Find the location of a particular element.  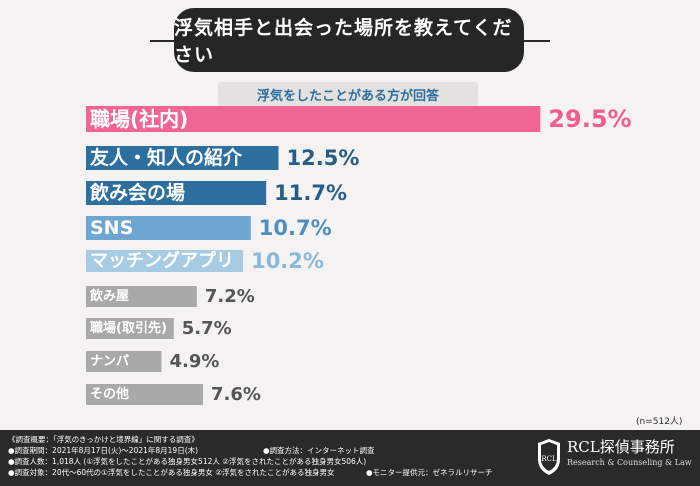

value-label-2: 11.7% is located at coordinates (310, 193).